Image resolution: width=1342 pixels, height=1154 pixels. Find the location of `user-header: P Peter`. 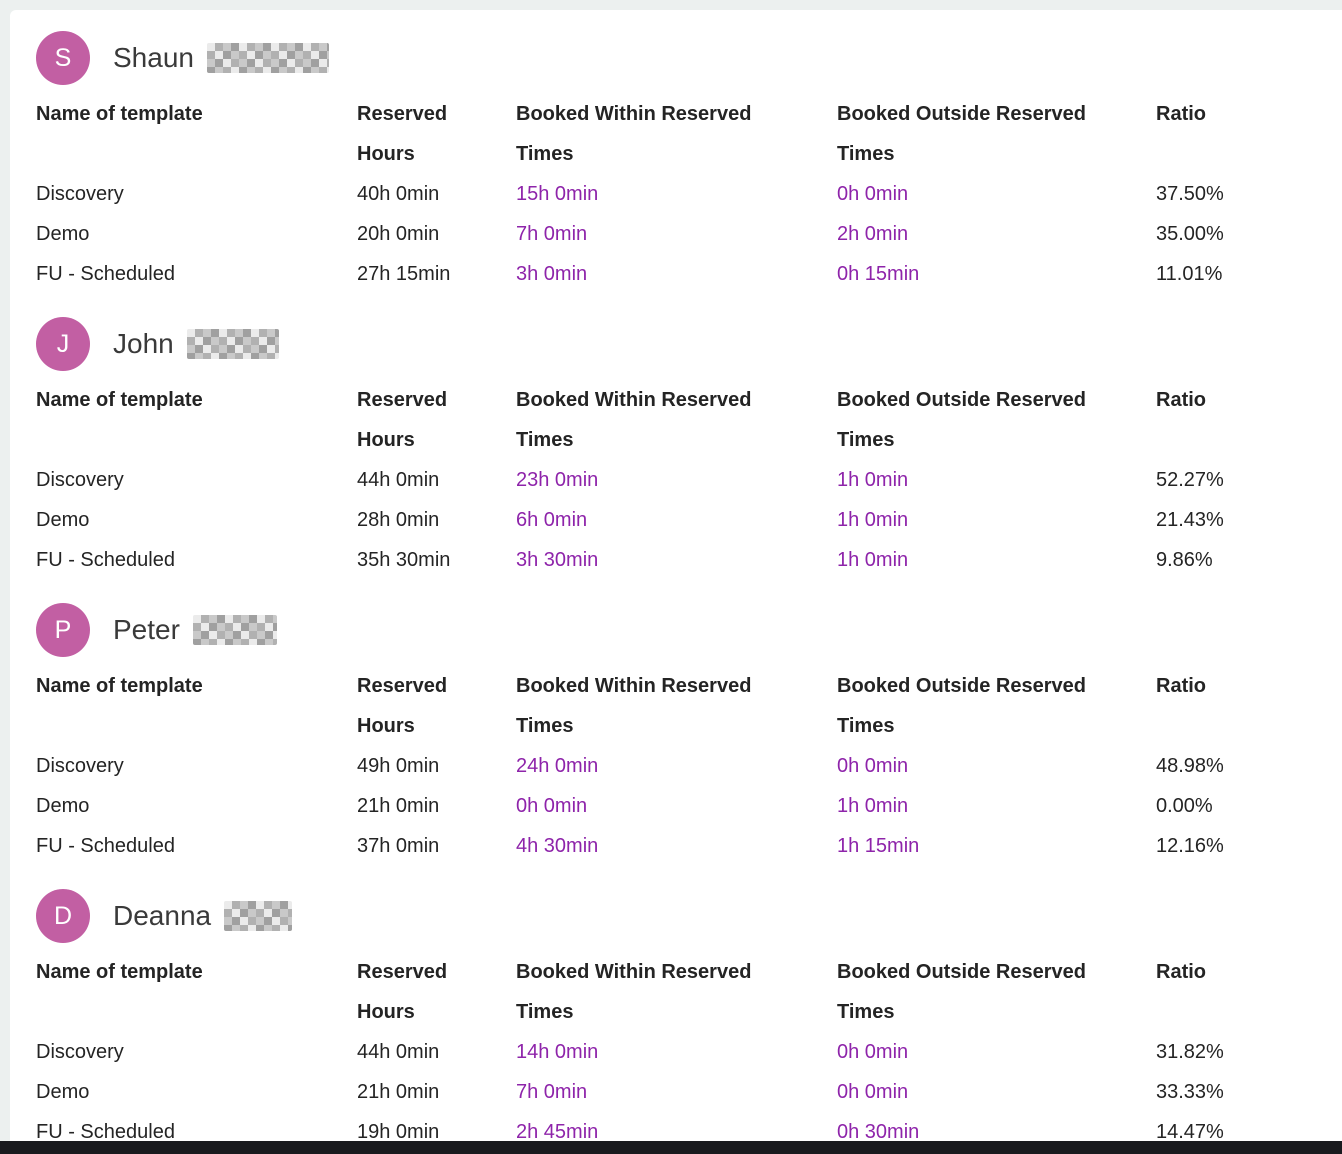

user-header: P Peter is located at coordinates (689, 630).